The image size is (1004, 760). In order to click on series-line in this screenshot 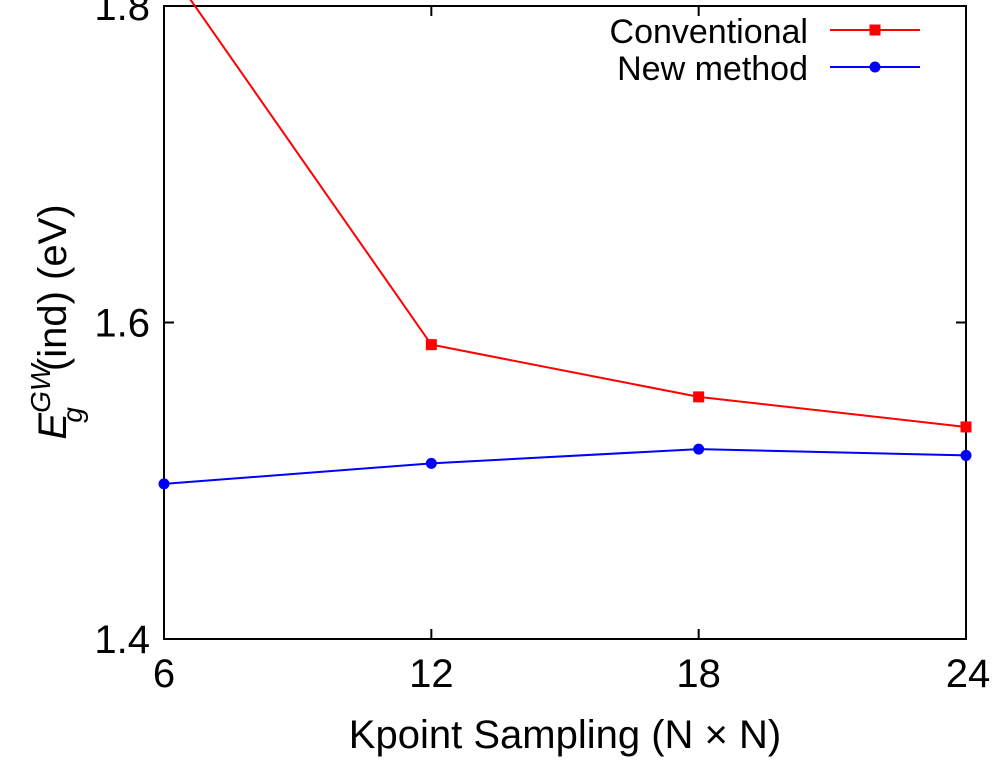, I will do `click(565, 466)`.